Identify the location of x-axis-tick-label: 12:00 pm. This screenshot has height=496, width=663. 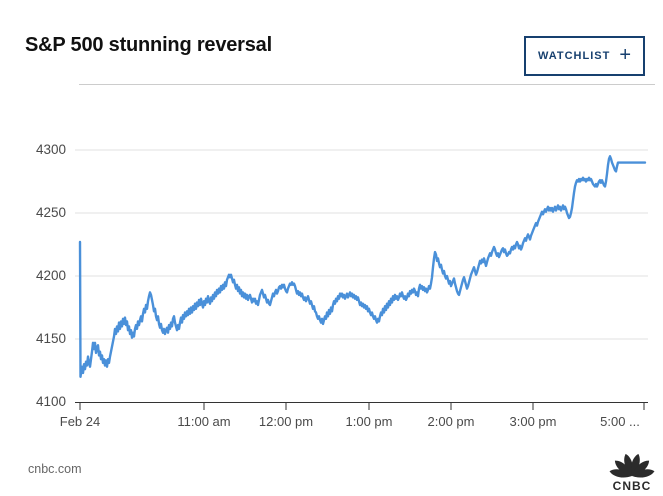
(286, 421).